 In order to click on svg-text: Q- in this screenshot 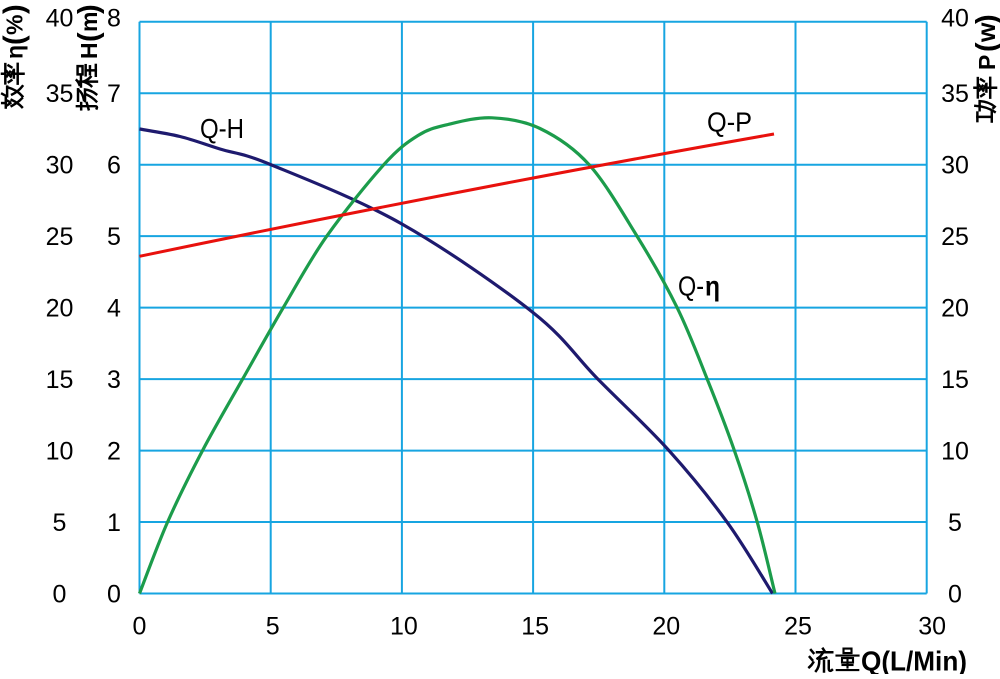, I will do `click(691, 286)`.